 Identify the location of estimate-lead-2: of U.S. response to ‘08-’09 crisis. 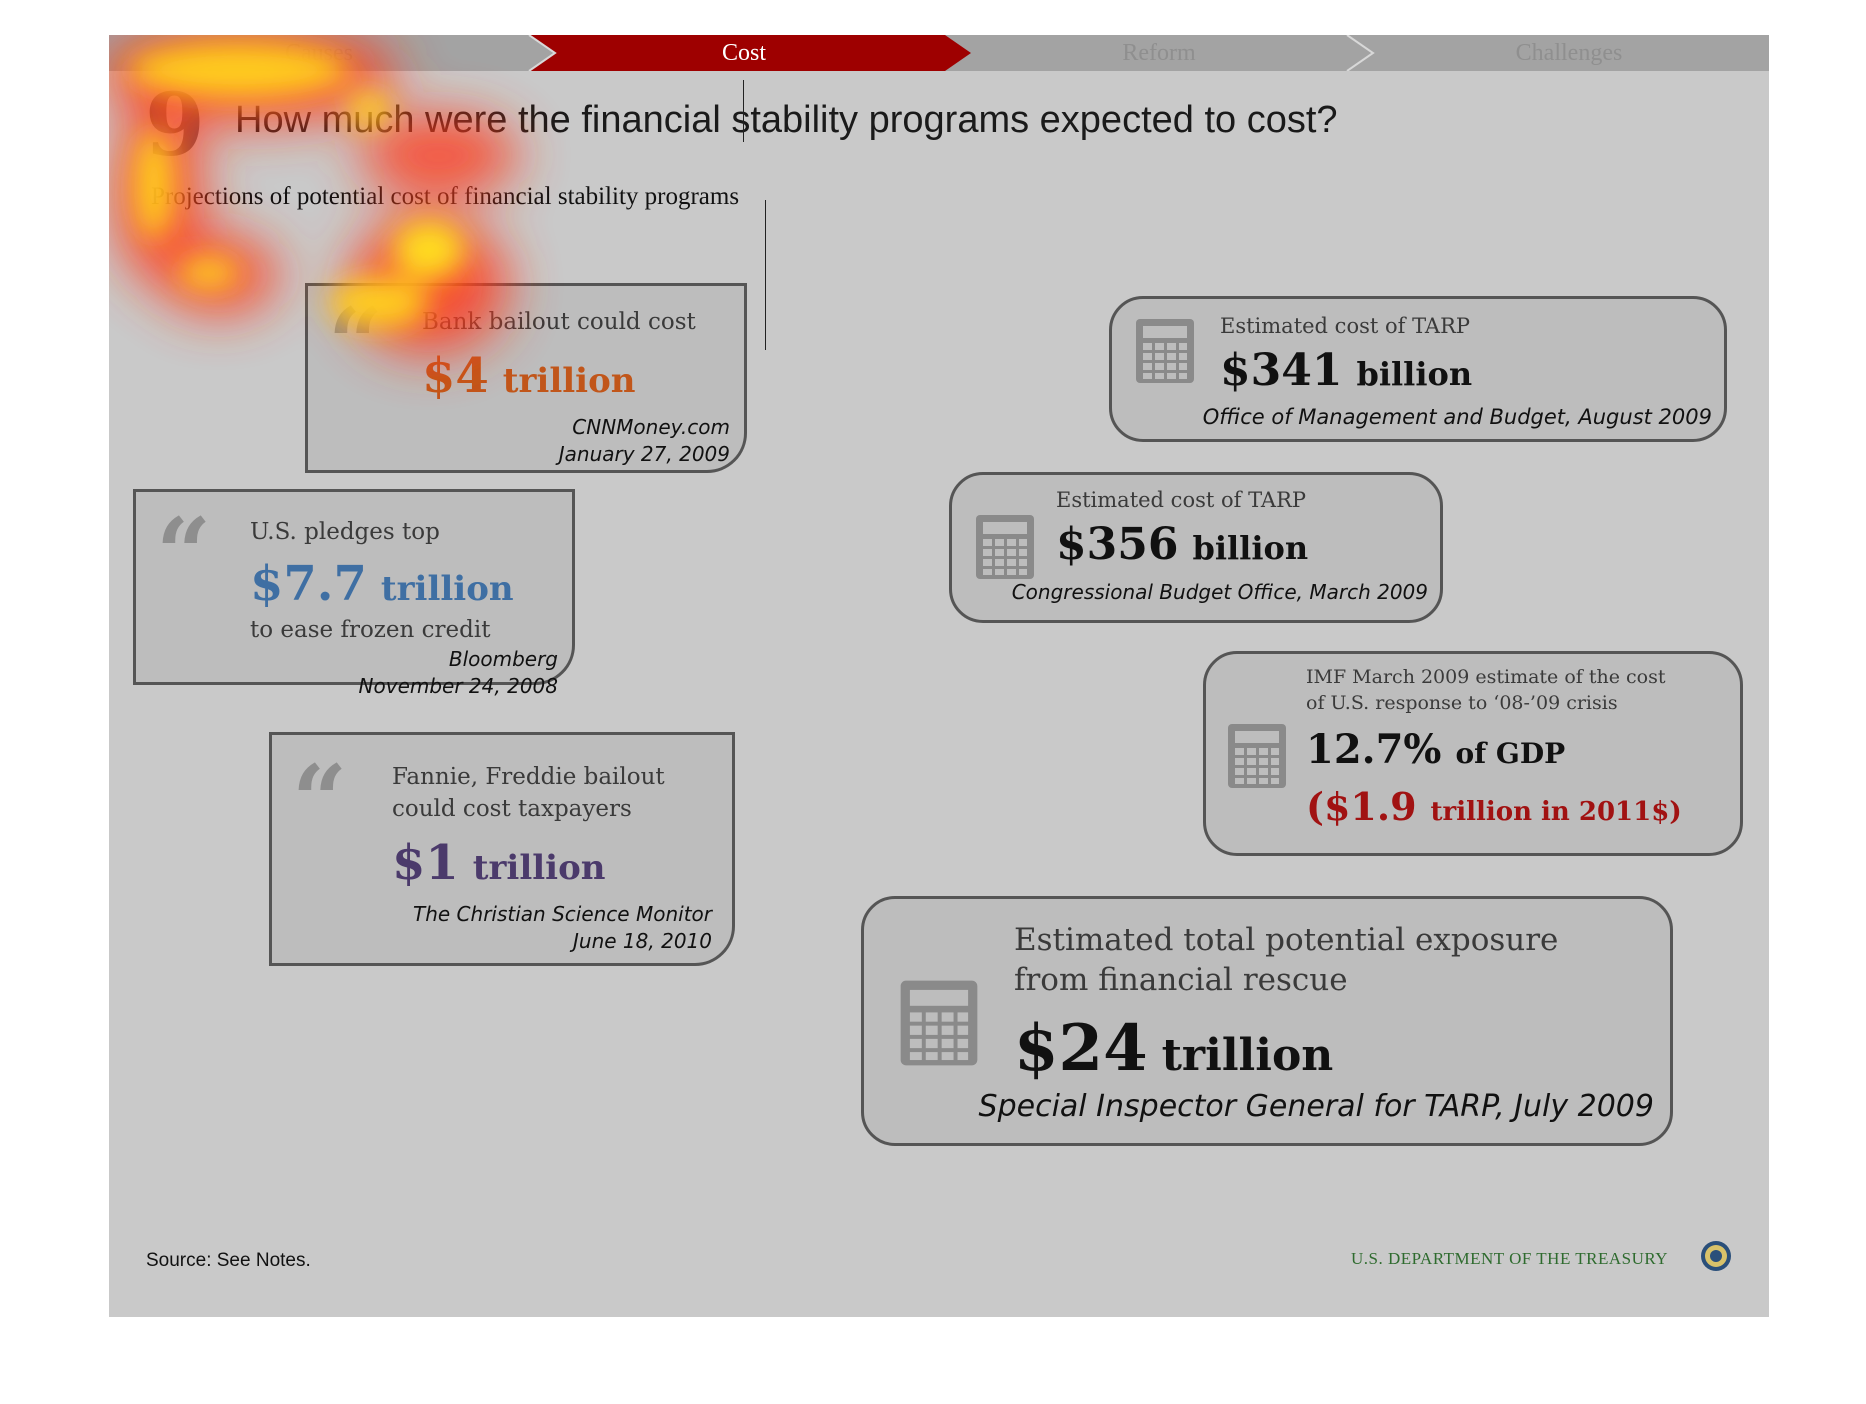
(1462, 703).